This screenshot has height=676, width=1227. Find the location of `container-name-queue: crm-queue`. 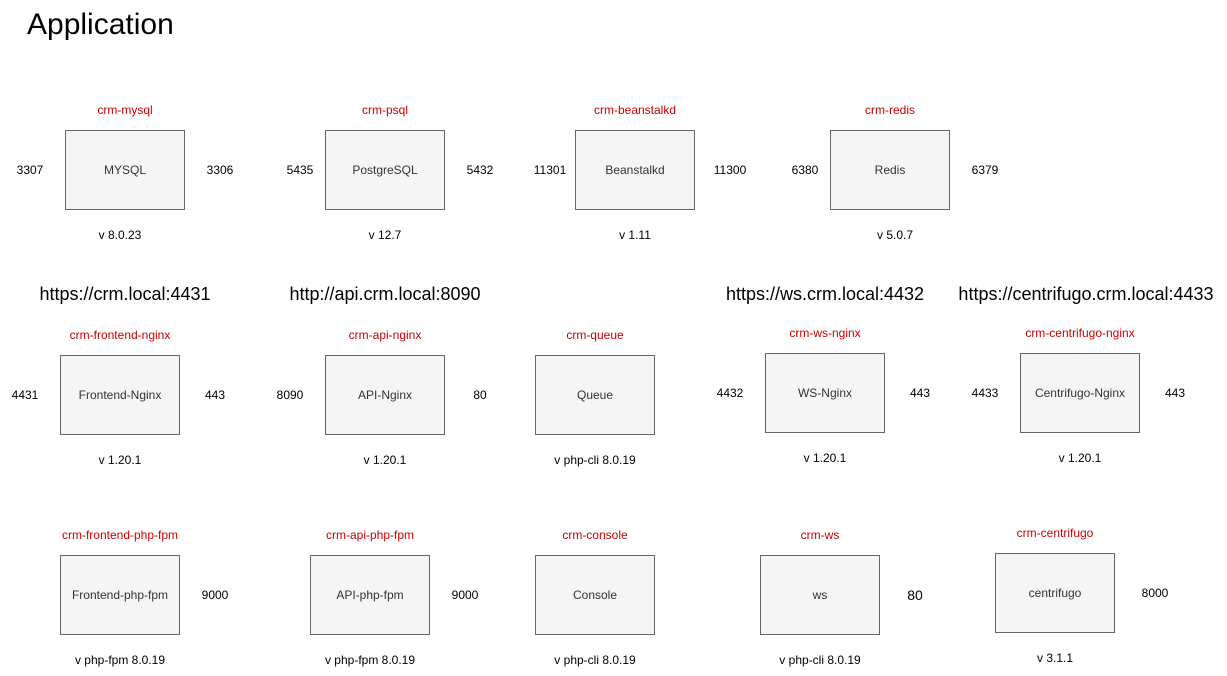

container-name-queue: crm-queue is located at coordinates (595, 335).